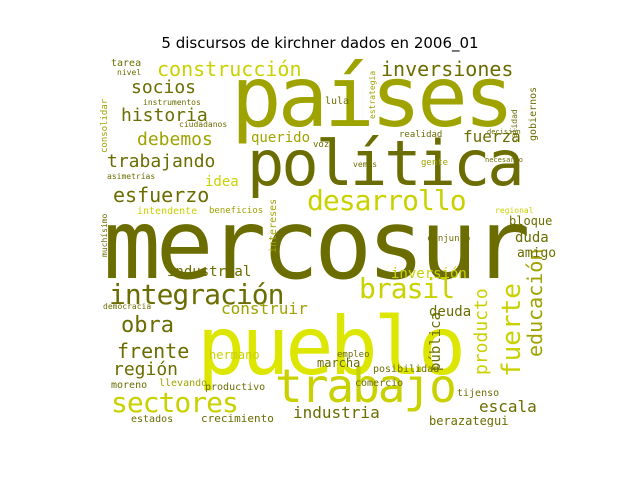 The width and height of the screenshot is (640, 480). I want to click on word-fuerte: fuerte, so click(512, 330).